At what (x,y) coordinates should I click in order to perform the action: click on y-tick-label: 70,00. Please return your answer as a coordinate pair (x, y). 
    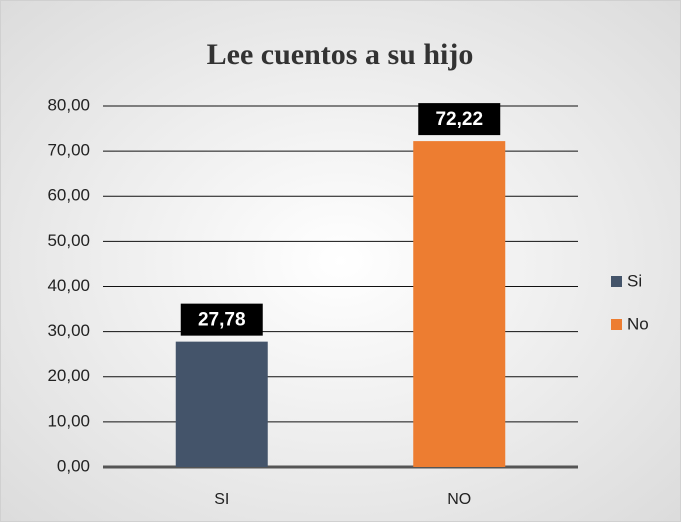
    Looking at the image, I should click on (68, 150).